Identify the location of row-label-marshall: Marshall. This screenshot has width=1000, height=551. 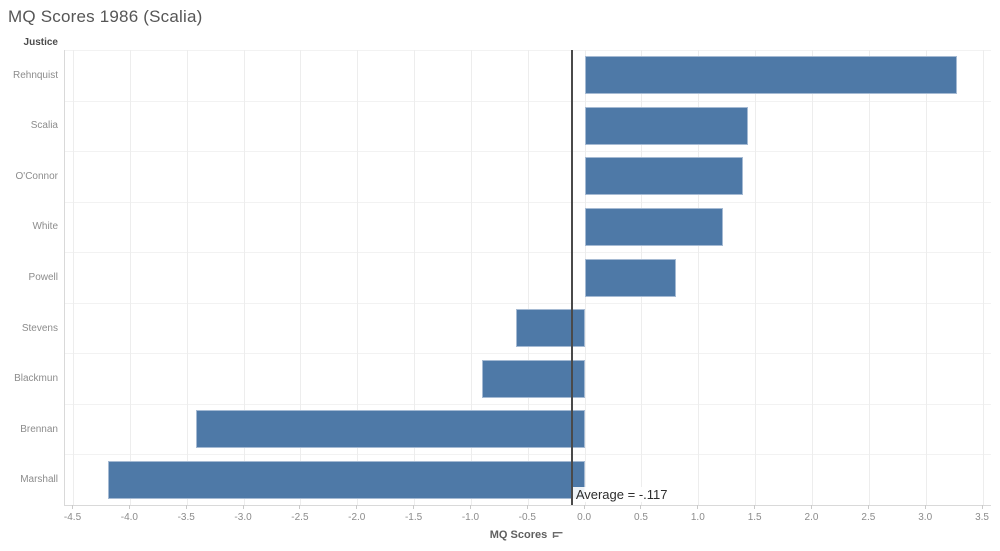
(39, 480).